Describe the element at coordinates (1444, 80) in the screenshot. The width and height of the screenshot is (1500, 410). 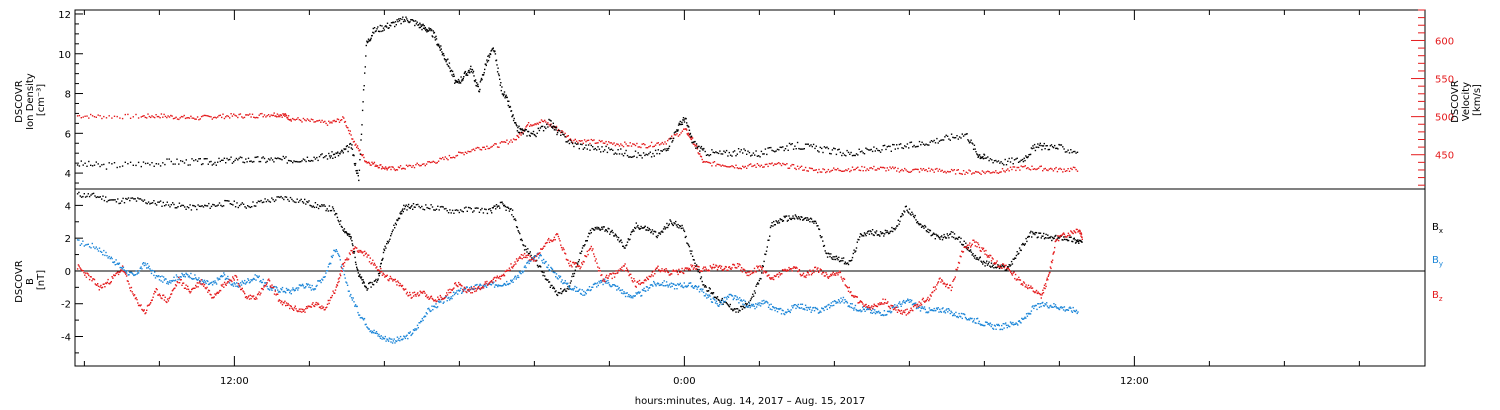
I see `top-ytick2-label: 550` at that location.